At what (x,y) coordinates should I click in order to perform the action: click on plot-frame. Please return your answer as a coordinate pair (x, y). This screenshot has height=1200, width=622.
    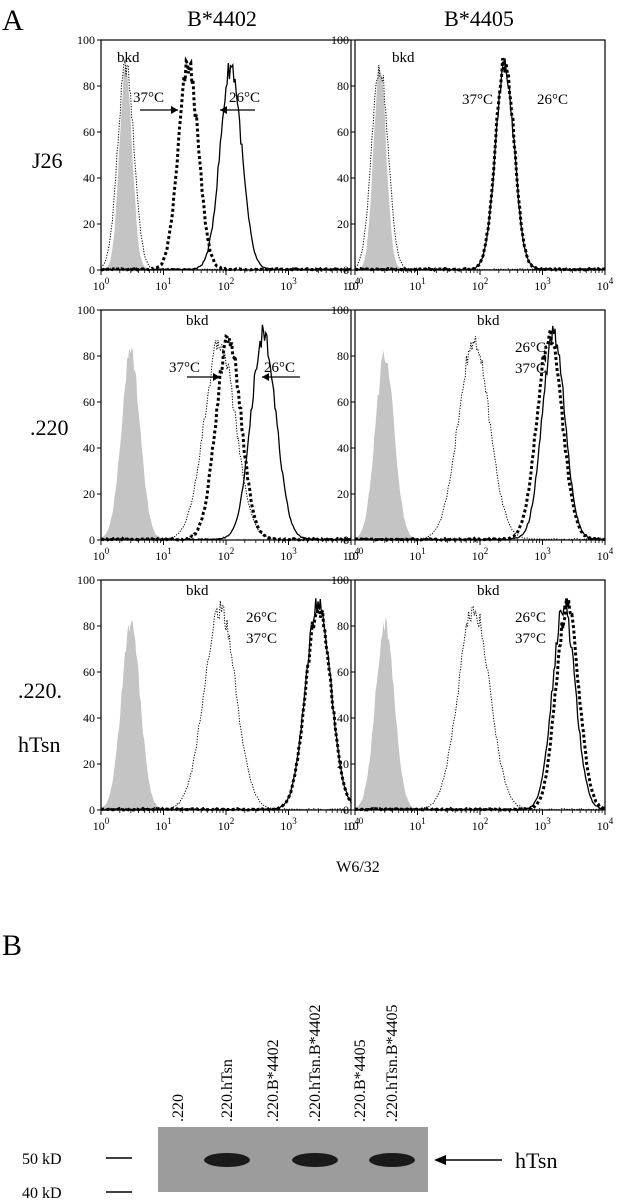
    Looking at the image, I should click on (226, 155).